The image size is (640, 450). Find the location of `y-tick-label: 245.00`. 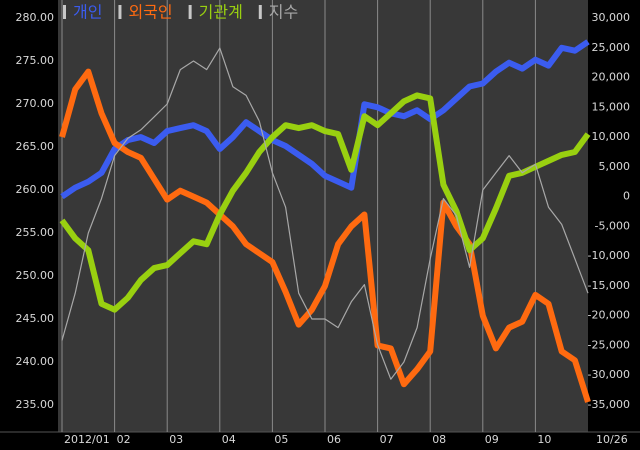

y-tick-label: 245.00 is located at coordinates (35, 318).